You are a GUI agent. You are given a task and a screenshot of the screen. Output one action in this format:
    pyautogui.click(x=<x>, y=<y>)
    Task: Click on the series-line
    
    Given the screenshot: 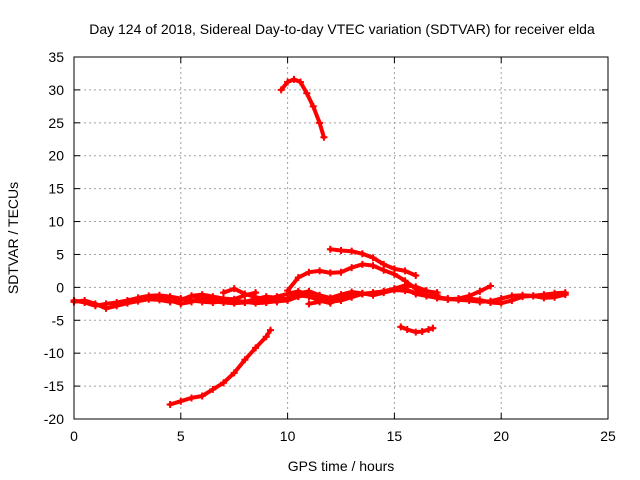 What is the action you would take?
    pyautogui.click(x=220, y=367)
    